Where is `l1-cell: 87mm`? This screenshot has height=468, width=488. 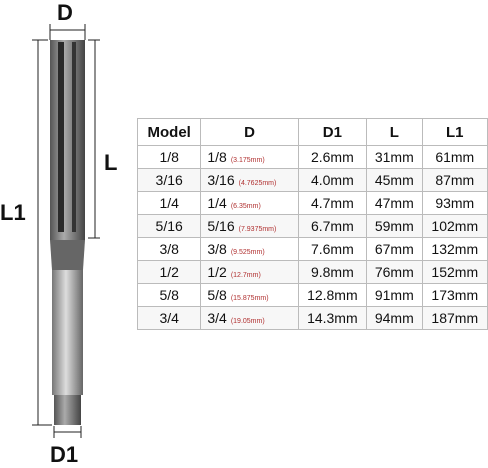 l1-cell: 87mm is located at coordinates (454, 180).